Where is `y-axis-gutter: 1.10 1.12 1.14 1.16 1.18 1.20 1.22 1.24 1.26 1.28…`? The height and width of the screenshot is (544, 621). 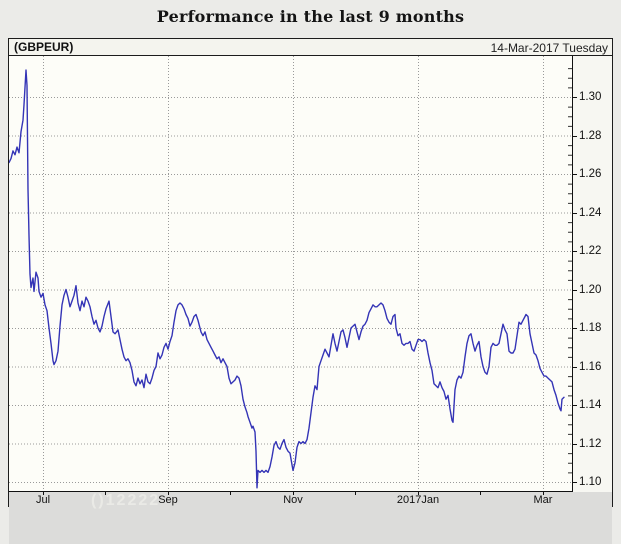
y-axis-gutter: 1.10 1.12 1.14 1.16 1.18 1.20 1.22 1.24 1.26 1.28… is located at coordinates (592, 274).